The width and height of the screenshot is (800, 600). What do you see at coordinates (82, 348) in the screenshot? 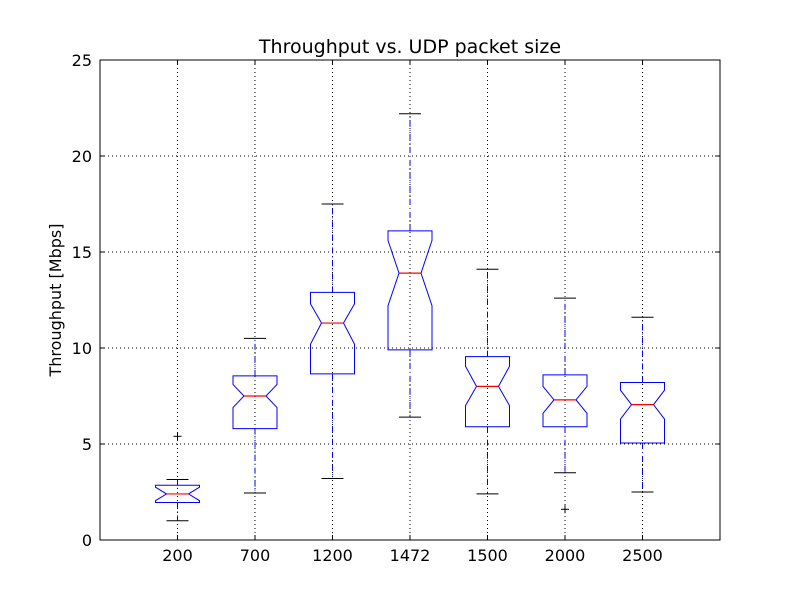
I see `y-tick-label: 10` at bounding box center [82, 348].